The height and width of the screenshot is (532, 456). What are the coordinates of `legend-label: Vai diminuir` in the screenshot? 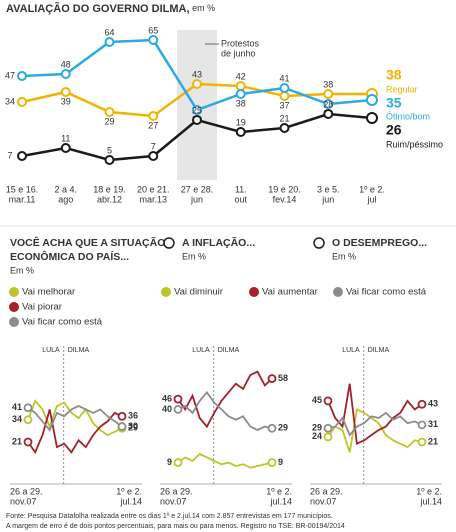 It's located at (198, 292).